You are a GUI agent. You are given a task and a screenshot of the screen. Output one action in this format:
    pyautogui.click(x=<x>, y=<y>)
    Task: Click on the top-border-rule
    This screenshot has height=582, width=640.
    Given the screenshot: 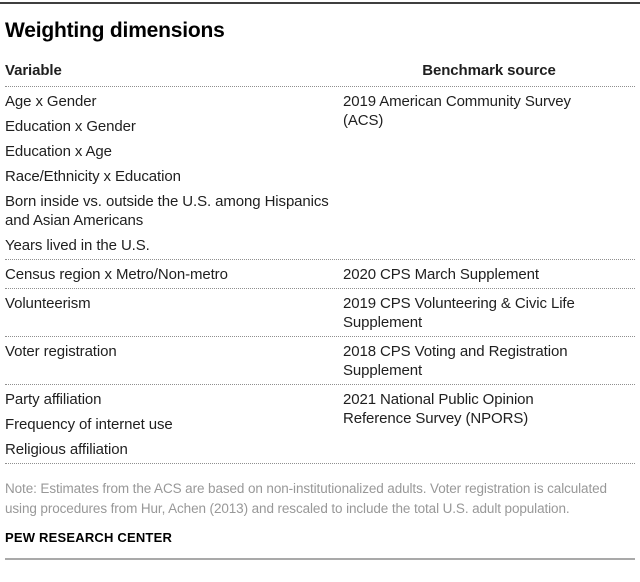 What is the action you would take?
    pyautogui.click(x=320, y=3)
    